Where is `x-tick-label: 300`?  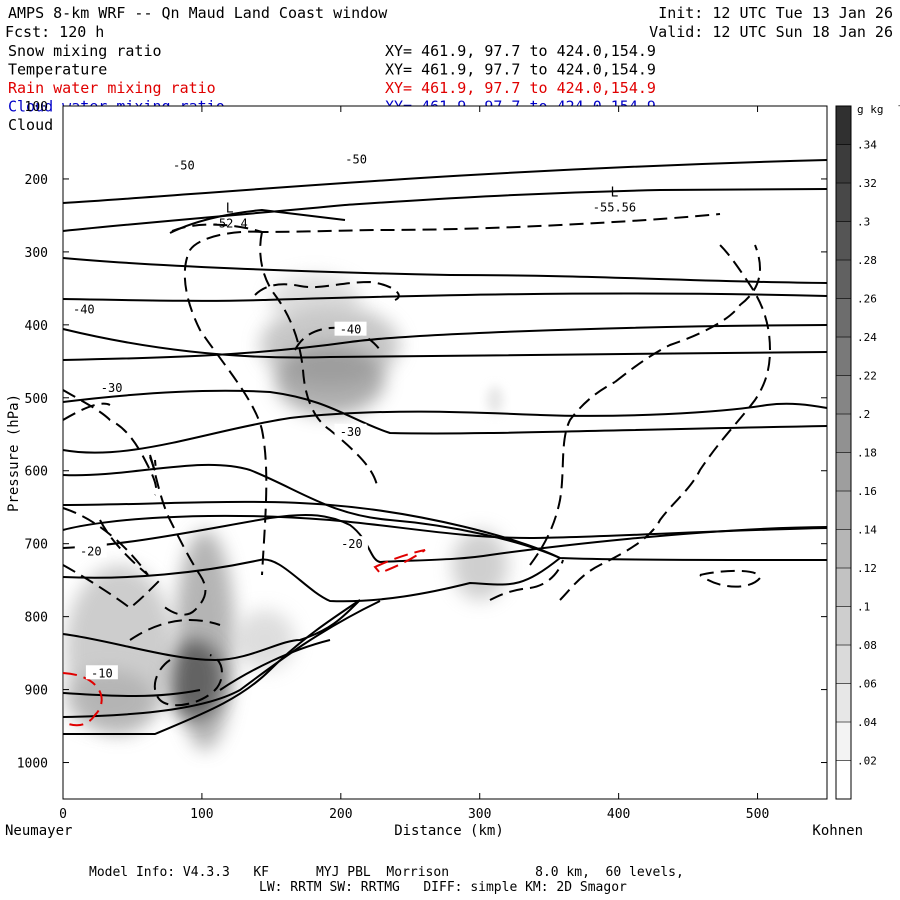
x-tick-label: 300 is located at coordinates (479, 814).